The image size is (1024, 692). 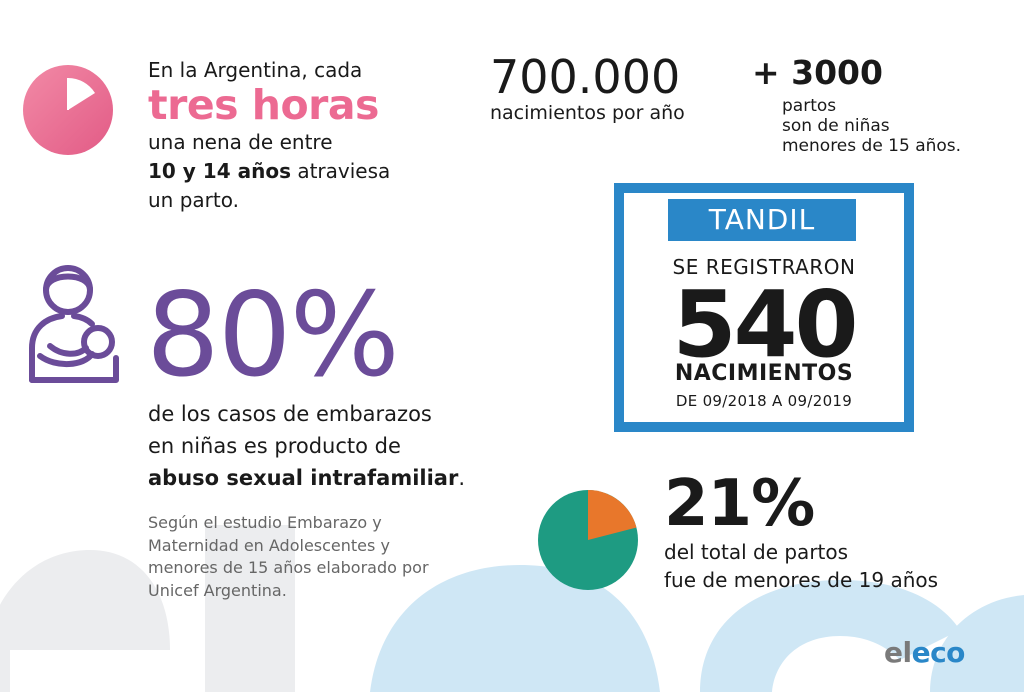 What do you see at coordinates (762, 220) in the screenshot?
I see `tandil-title: TANDIL` at bounding box center [762, 220].